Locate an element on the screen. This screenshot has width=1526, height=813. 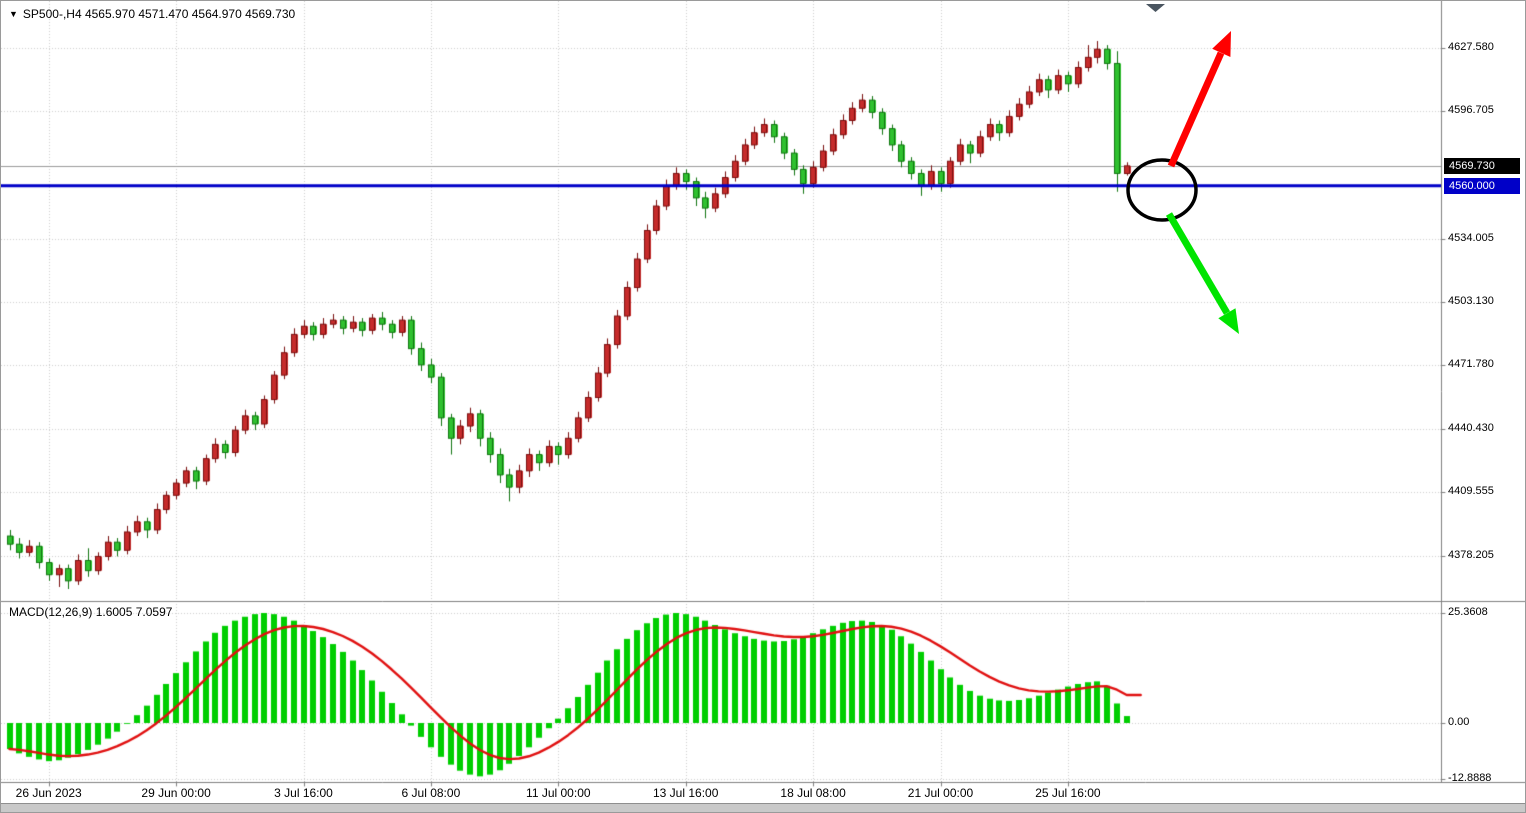
price-axis-label: 4409.555 is located at coordinates (1471, 491).